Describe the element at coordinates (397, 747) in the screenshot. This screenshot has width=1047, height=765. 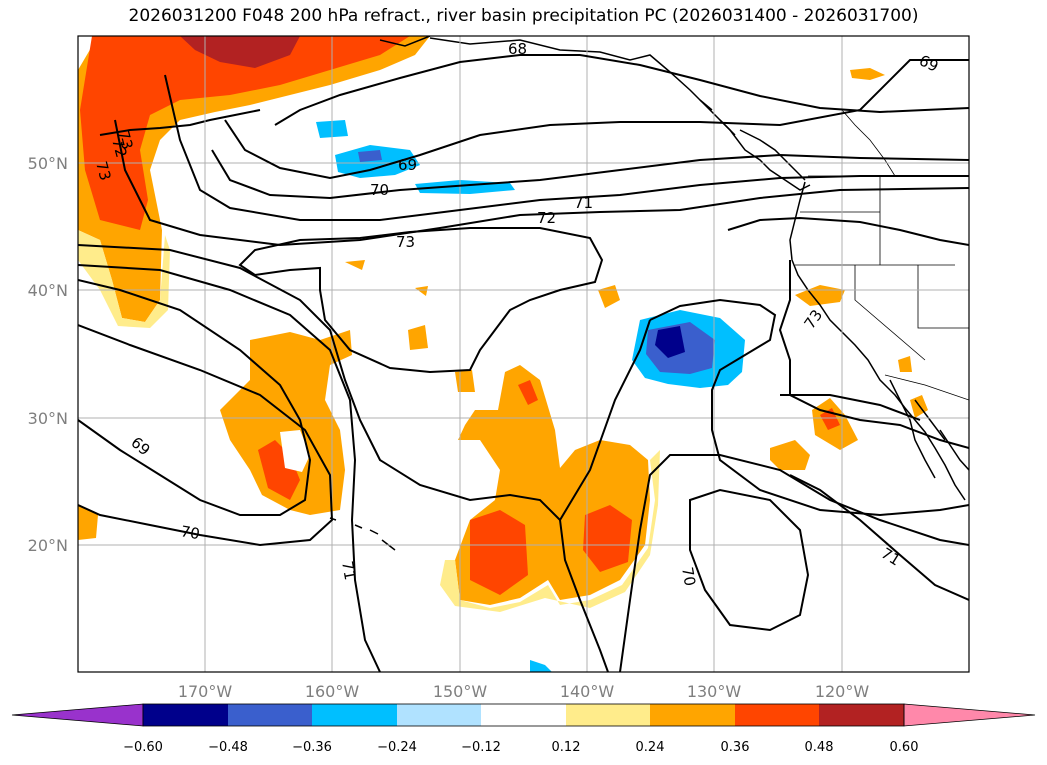
I see `colorbar-tick-label: −0.24` at that location.